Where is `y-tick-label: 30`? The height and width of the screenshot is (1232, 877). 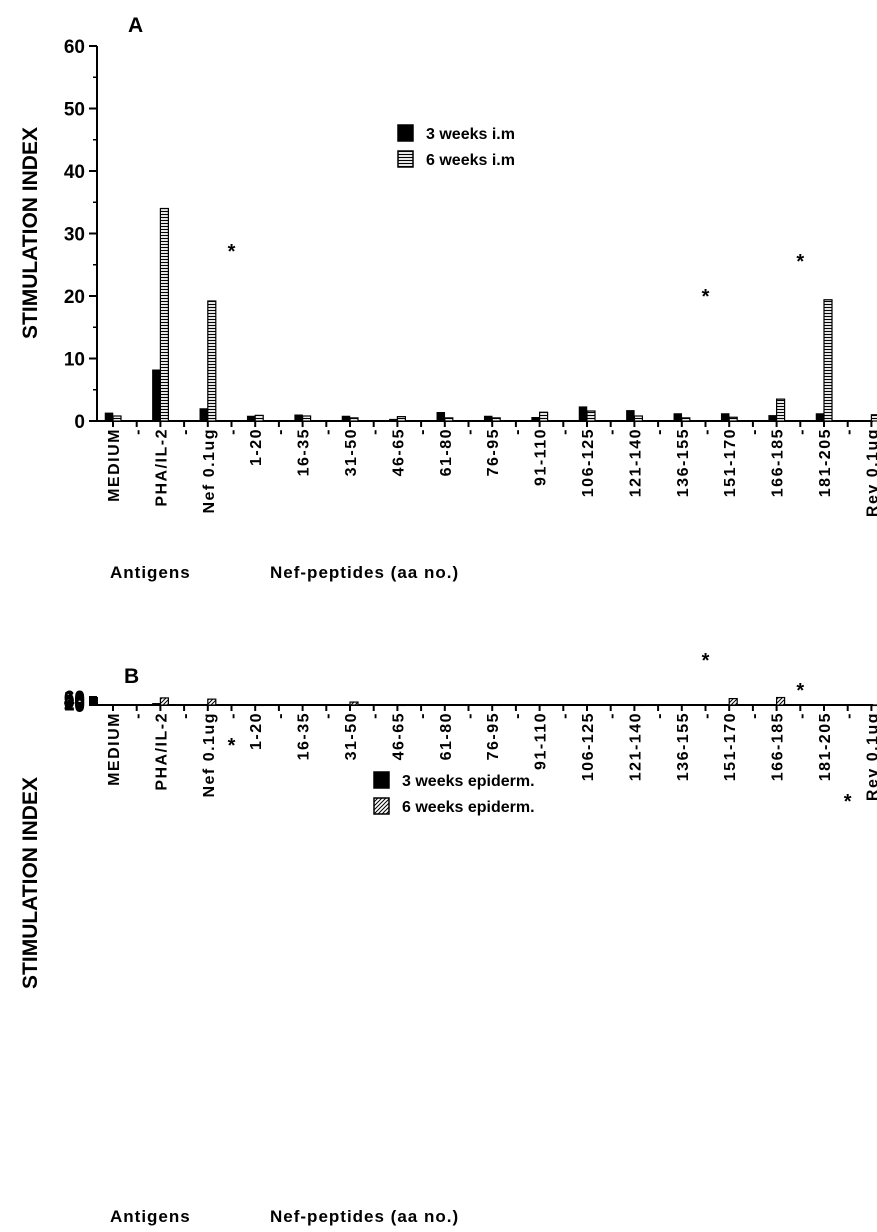
y-tick-label: 30 is located at coordinates (74, 235).